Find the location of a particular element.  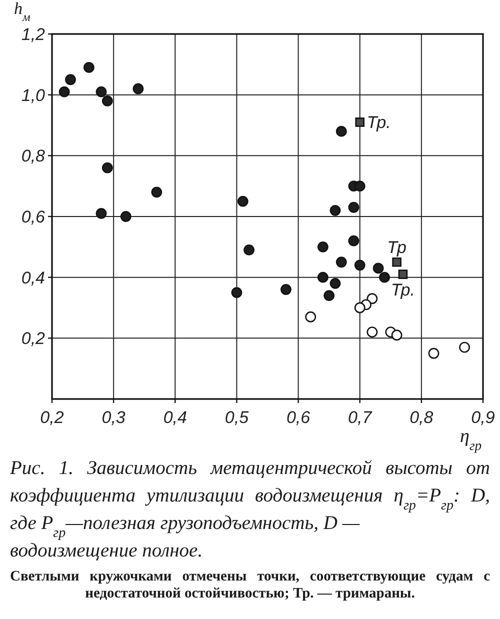

x-tick-label: 0,7 is located at coordinates (360, 417).